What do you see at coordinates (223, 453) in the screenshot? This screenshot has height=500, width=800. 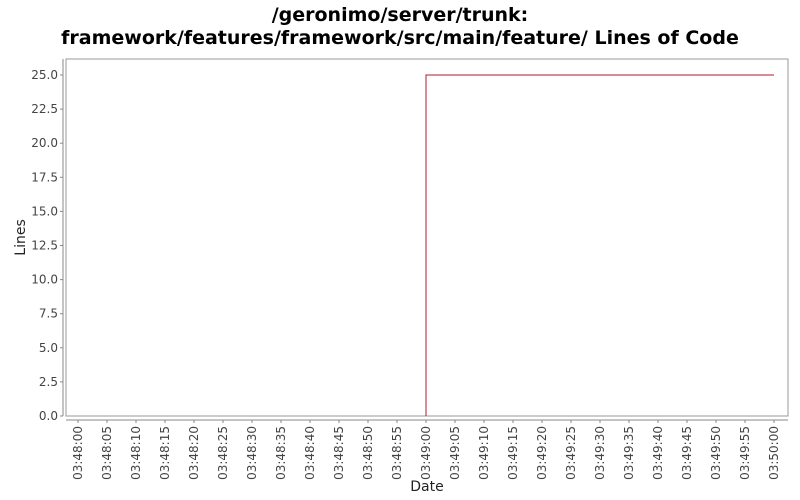 I see `x-tick-label: 03:48:25` at bounding box center [223, 453].